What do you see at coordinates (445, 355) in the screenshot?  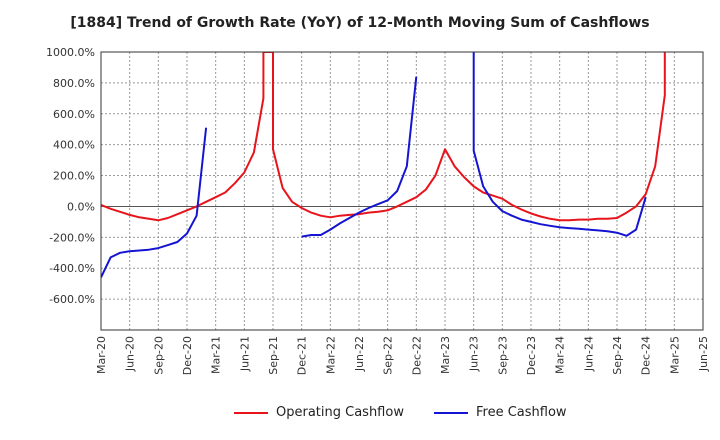 I see `x-tick-label: Mar-23` at bounding box center [445, 355].